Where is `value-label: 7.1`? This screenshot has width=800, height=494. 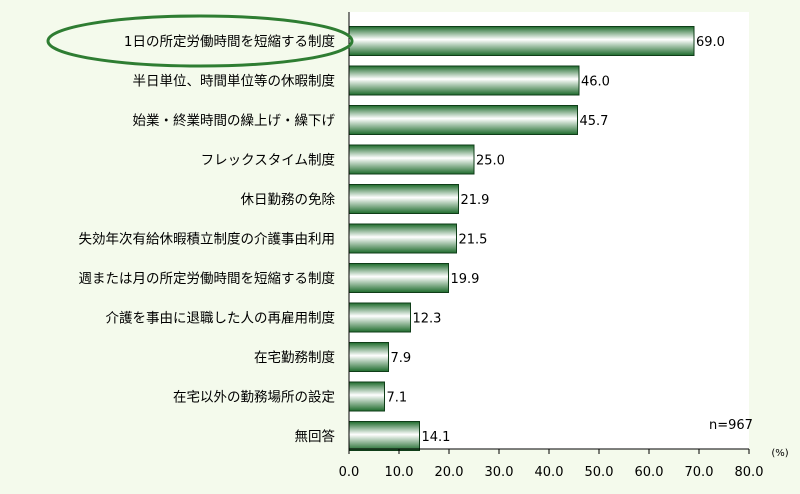 value-label: 7.1 is located at coordinates (397, 398).